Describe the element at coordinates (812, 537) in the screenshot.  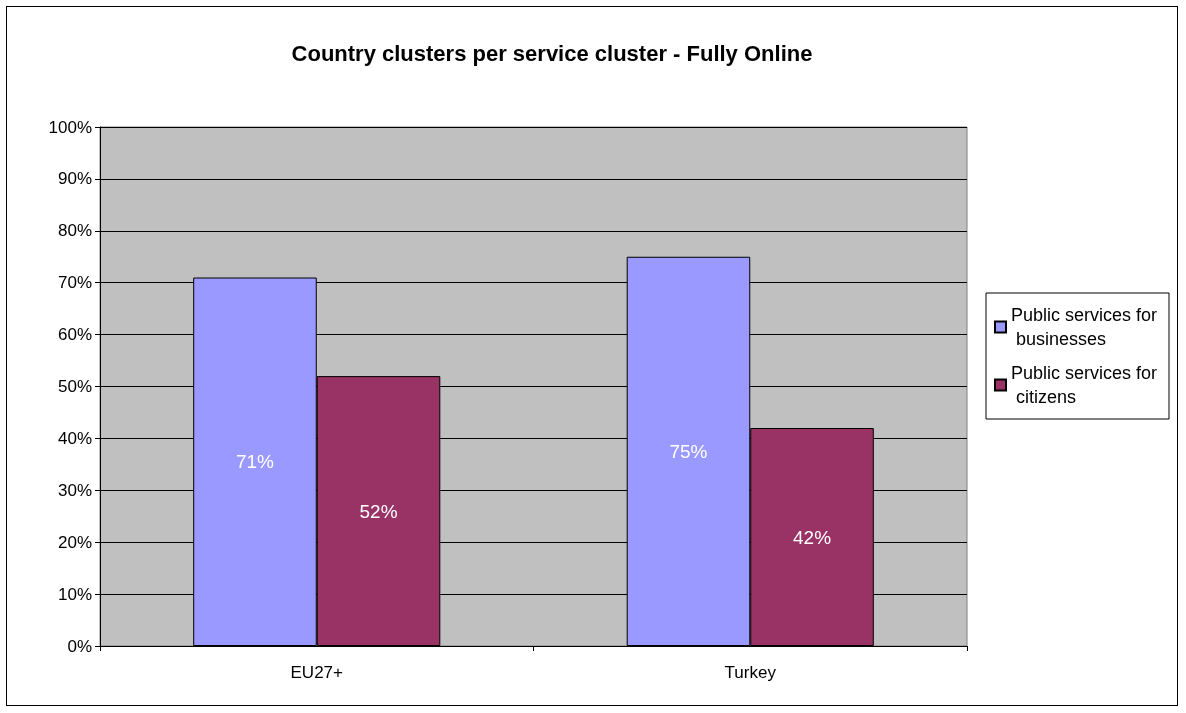
I see `data-label: 42%` at that location.